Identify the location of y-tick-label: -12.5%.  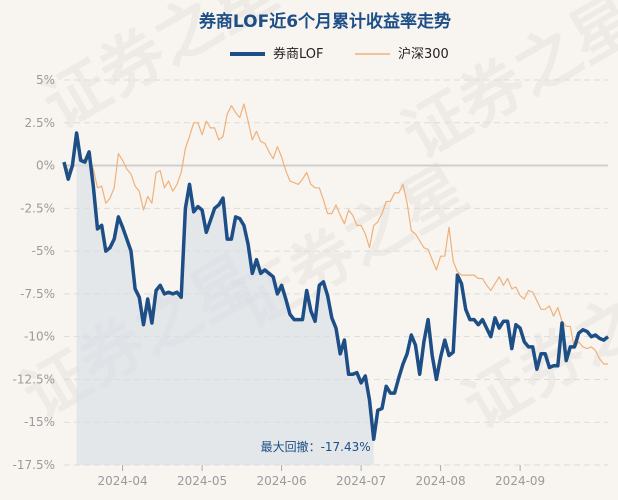
(34, 379).